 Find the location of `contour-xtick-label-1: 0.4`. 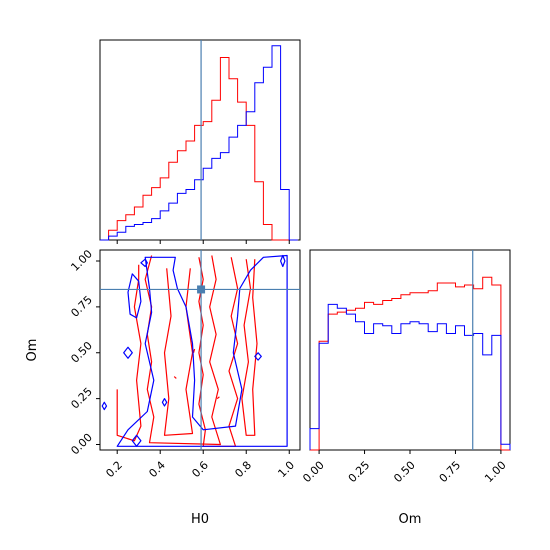

contour-xtick-label-1: 0.4 is located at coordinates (157, 470).